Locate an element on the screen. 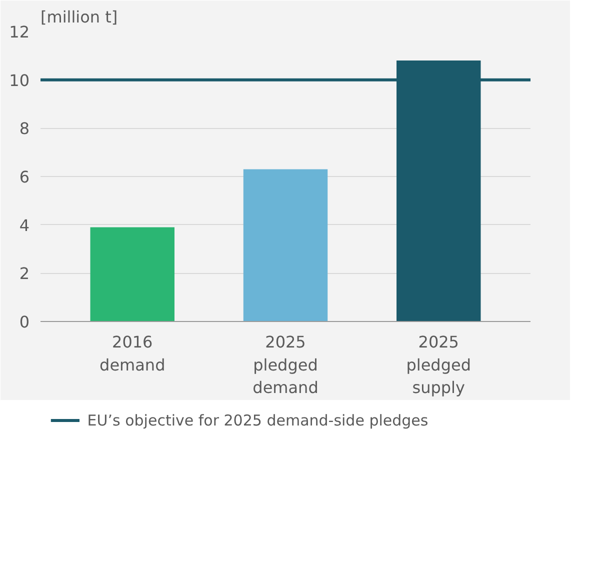 Image resolution: width=615 pixels, height=574 pixels. y-tick-label: 0 is located at coordinates (24, 322).